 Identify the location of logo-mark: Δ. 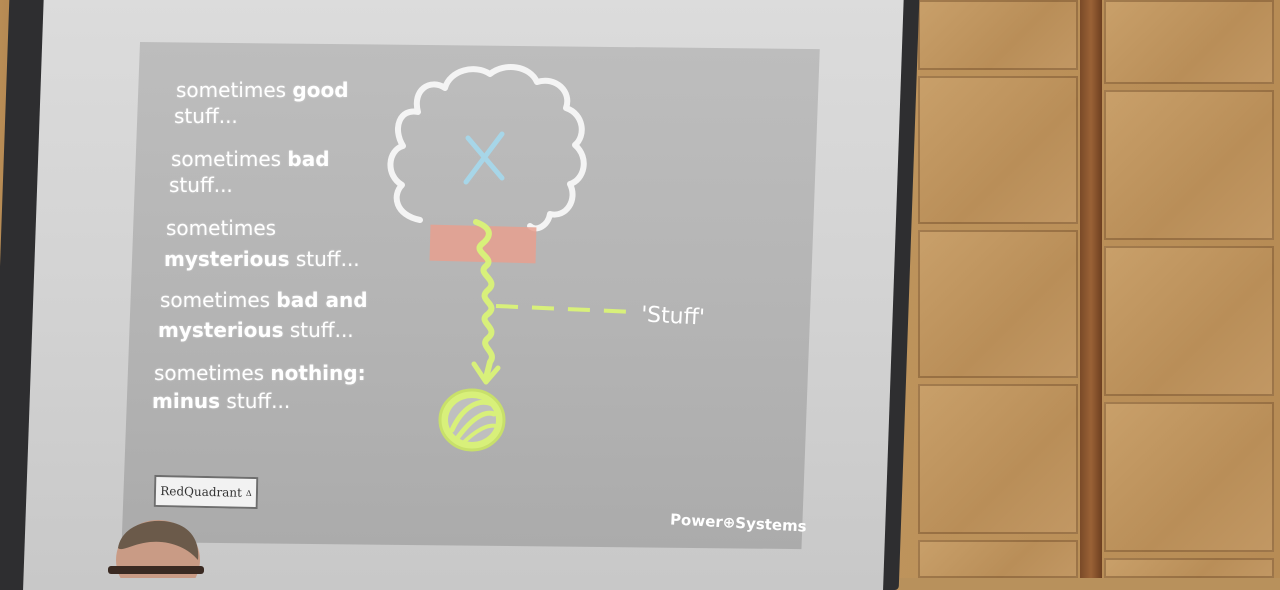
(248, 493).